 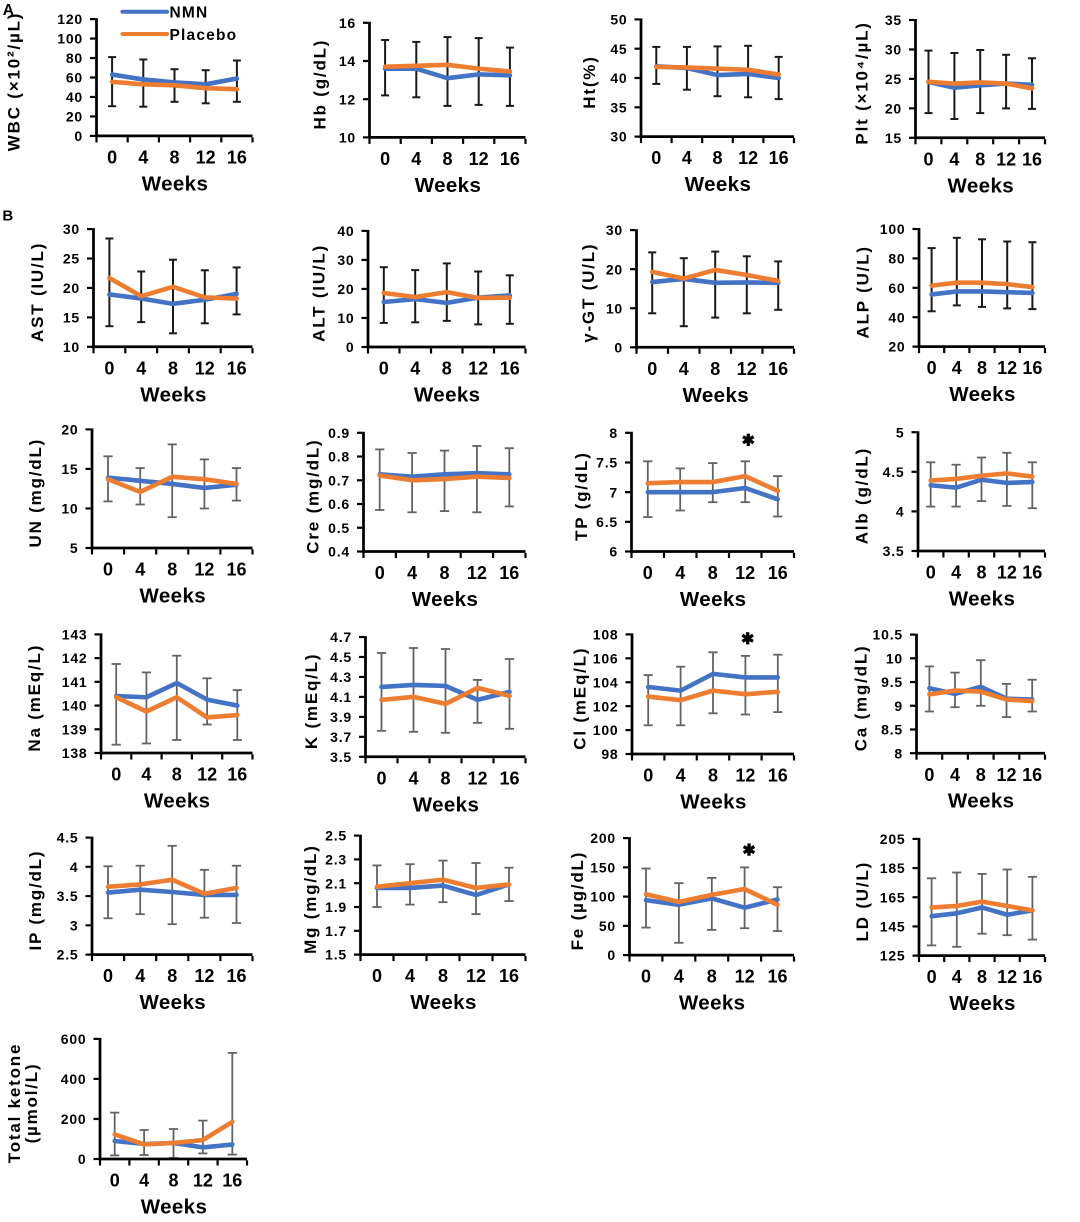 What do you see at coordinates (69, 469) in the screenshot?
I see `svg-text: 15` at bounding box center [69, 469].